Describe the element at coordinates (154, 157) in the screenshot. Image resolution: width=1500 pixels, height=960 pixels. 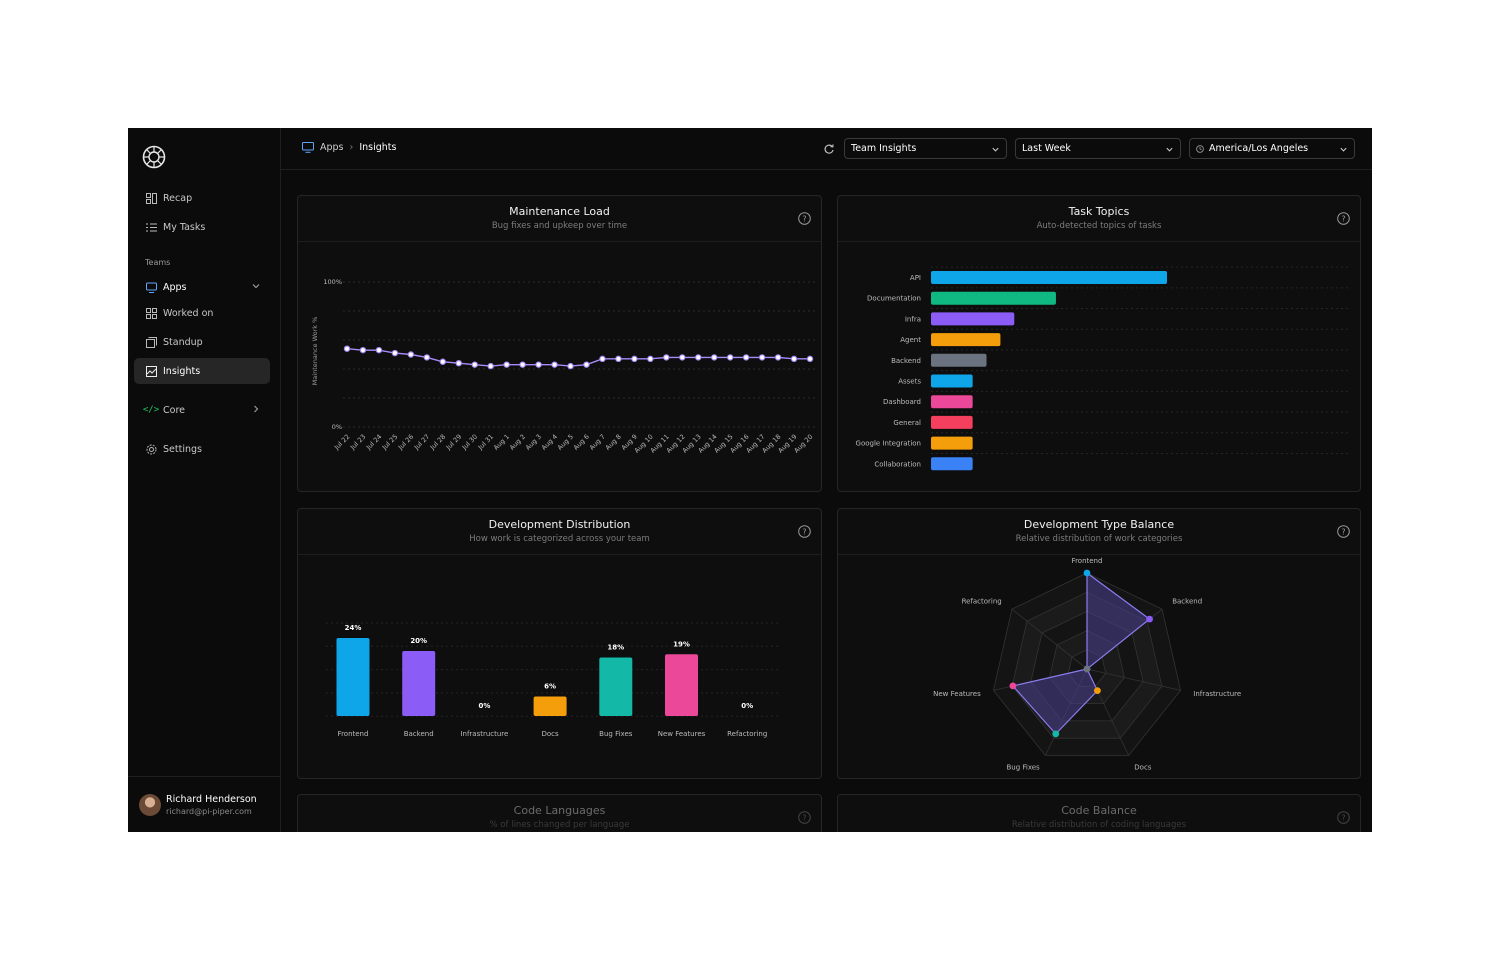
I see `logo-icon` at that location.